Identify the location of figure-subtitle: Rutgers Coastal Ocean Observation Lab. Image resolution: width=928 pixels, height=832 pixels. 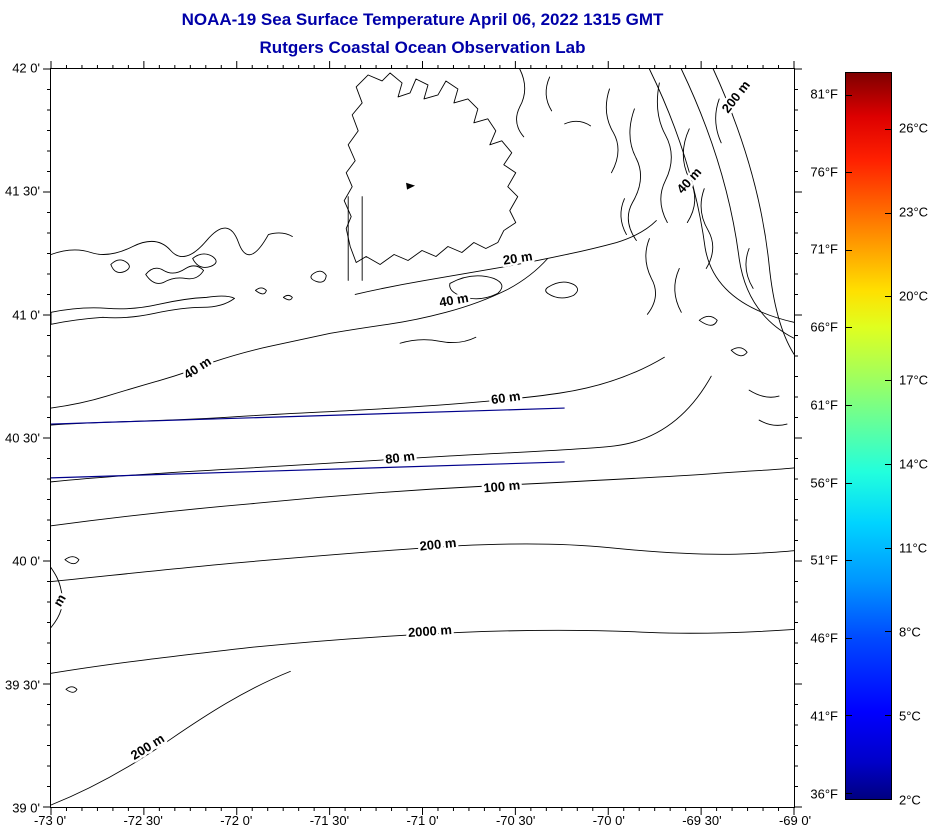
(422, 48).